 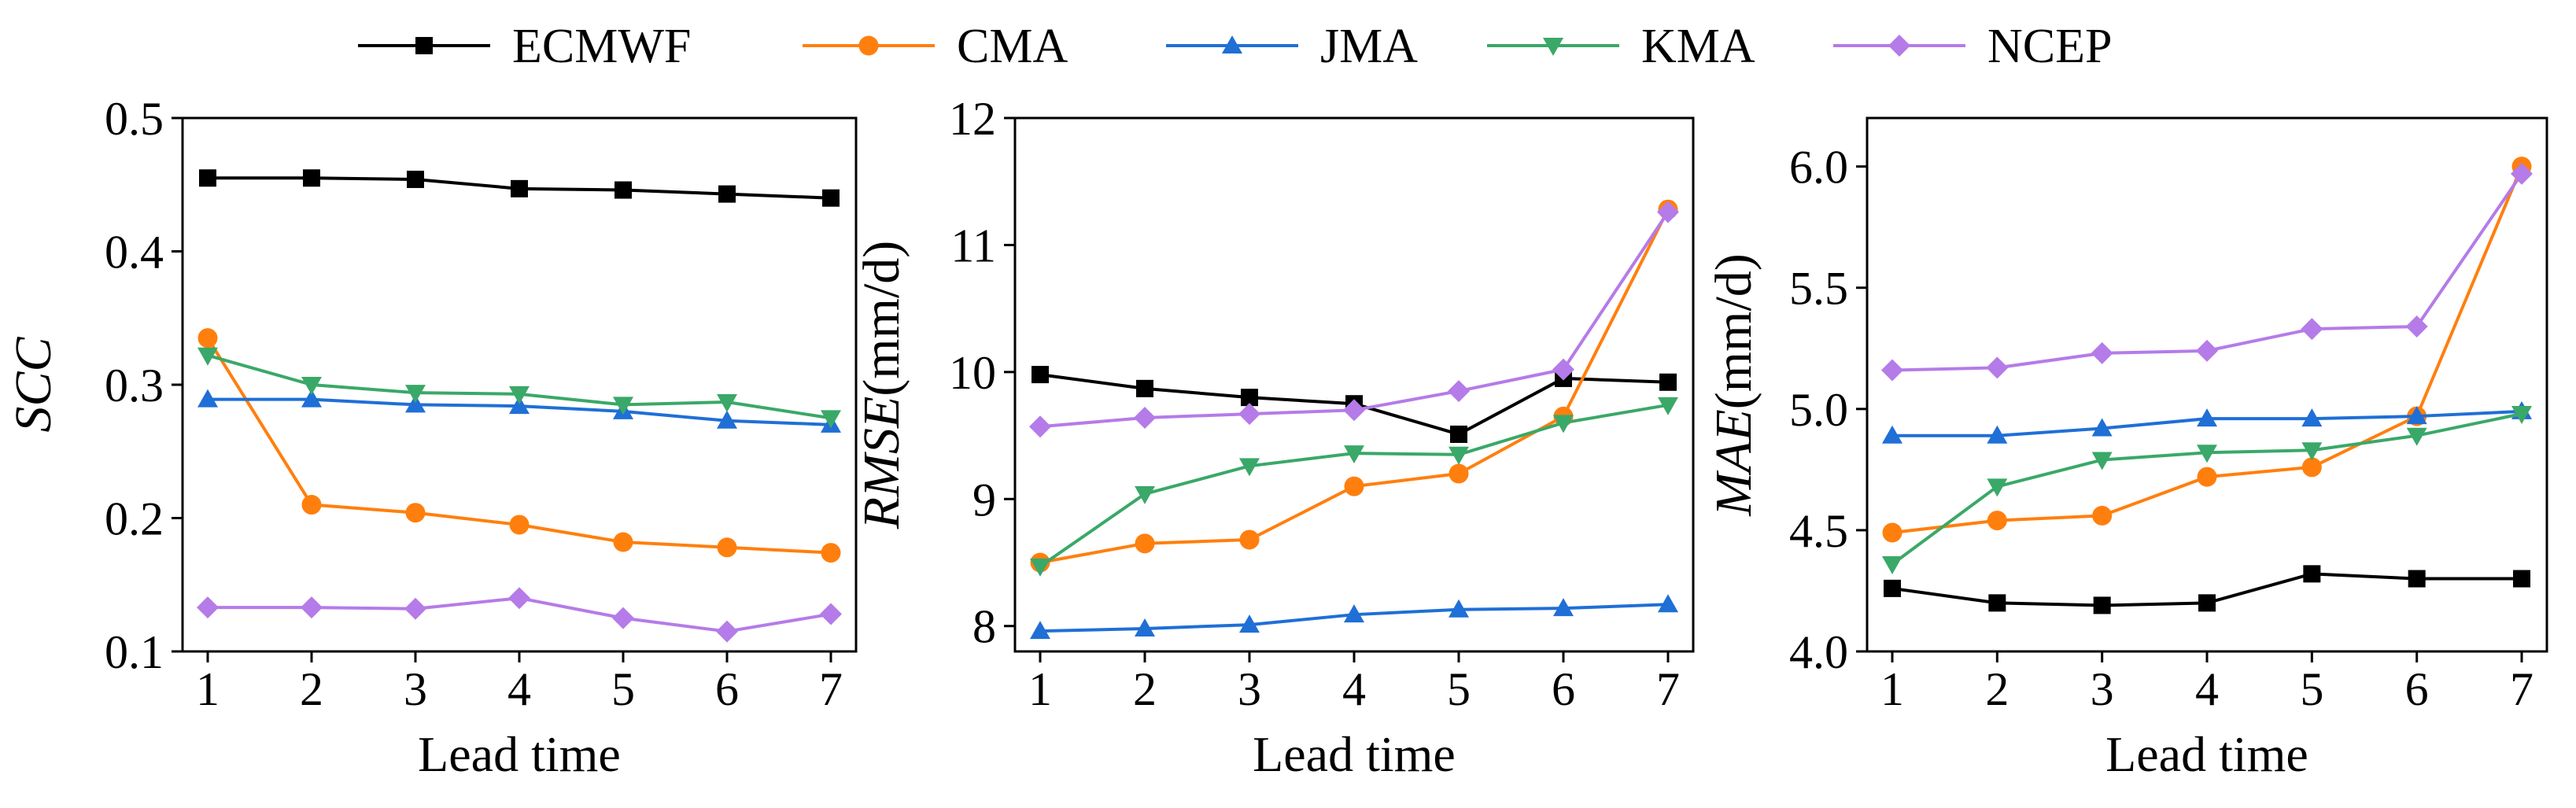 I want to click on y-tick-label: 12, so click(x=972, y=119).